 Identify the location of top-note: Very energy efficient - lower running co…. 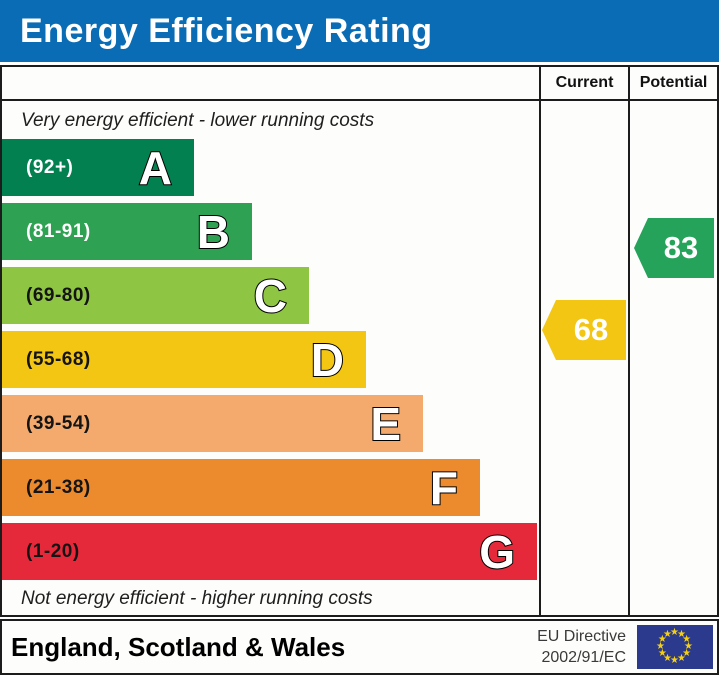
(198, 120).